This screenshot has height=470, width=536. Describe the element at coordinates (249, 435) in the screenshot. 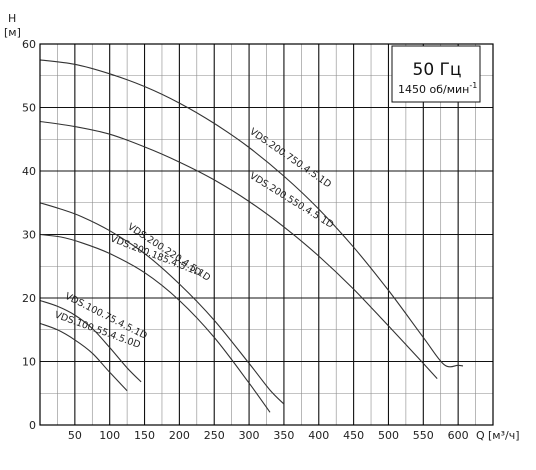

I see `x-tick-label: 300` at that location.